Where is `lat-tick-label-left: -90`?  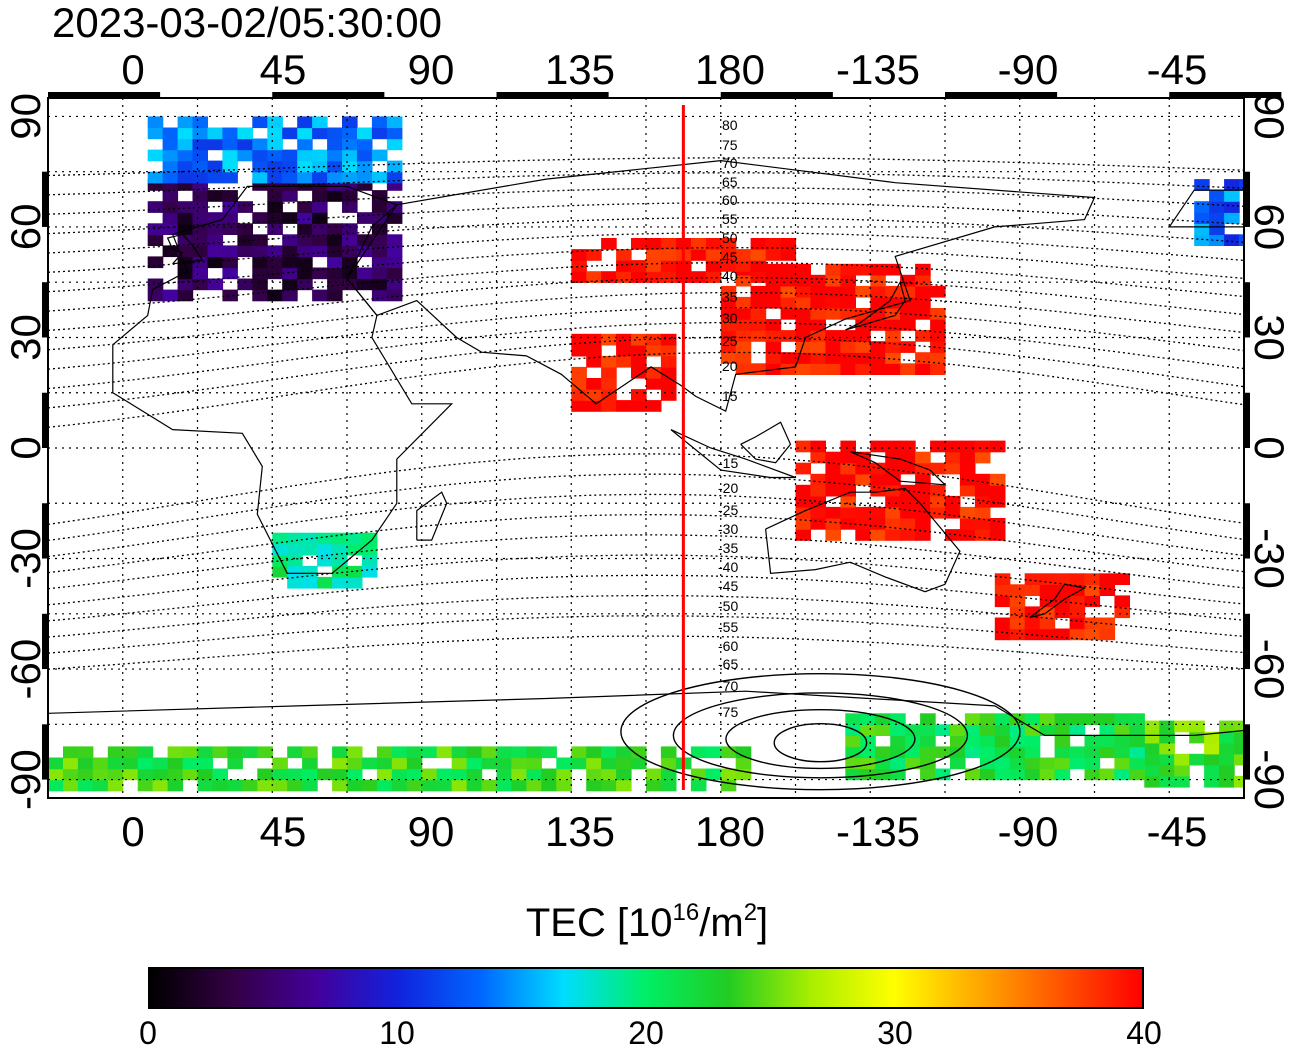
lat-tick-label-left: -90 is located at coordinates (25, 779).